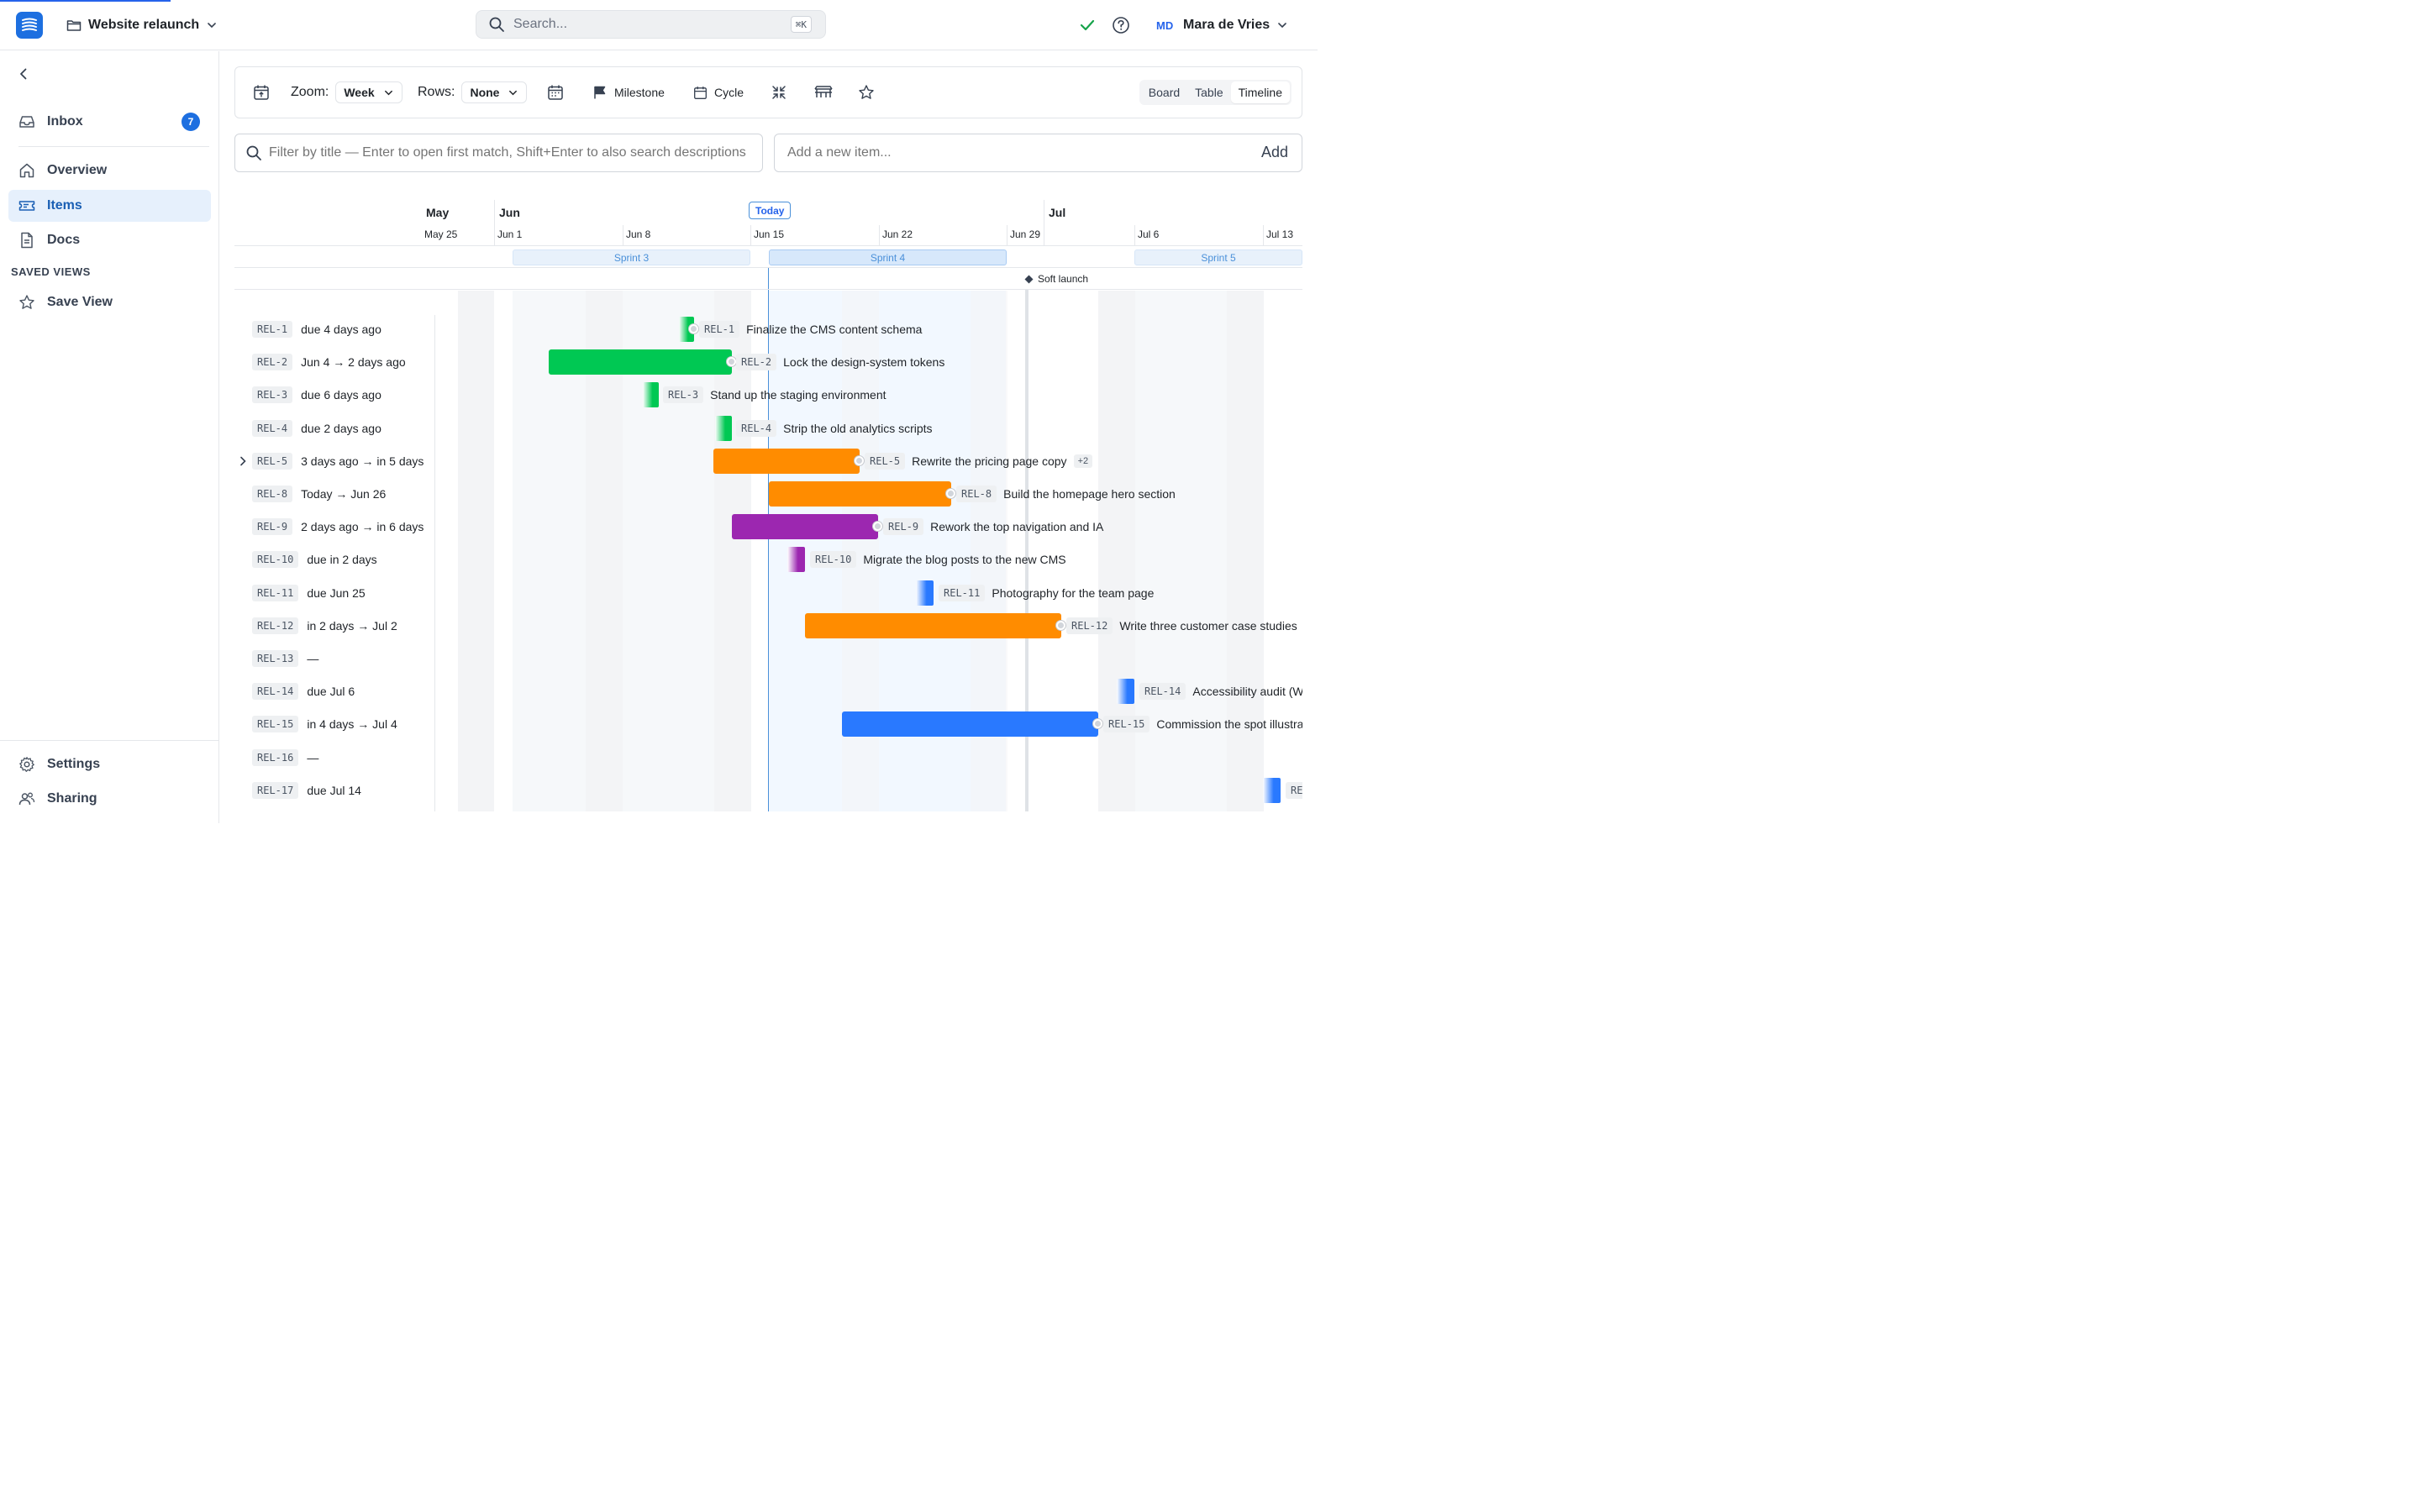 The image size is (2420, 1512). Describe the element at coordinates (628, 92) in the screenshot. I see `add-milestone-button: Milestone` at that location.